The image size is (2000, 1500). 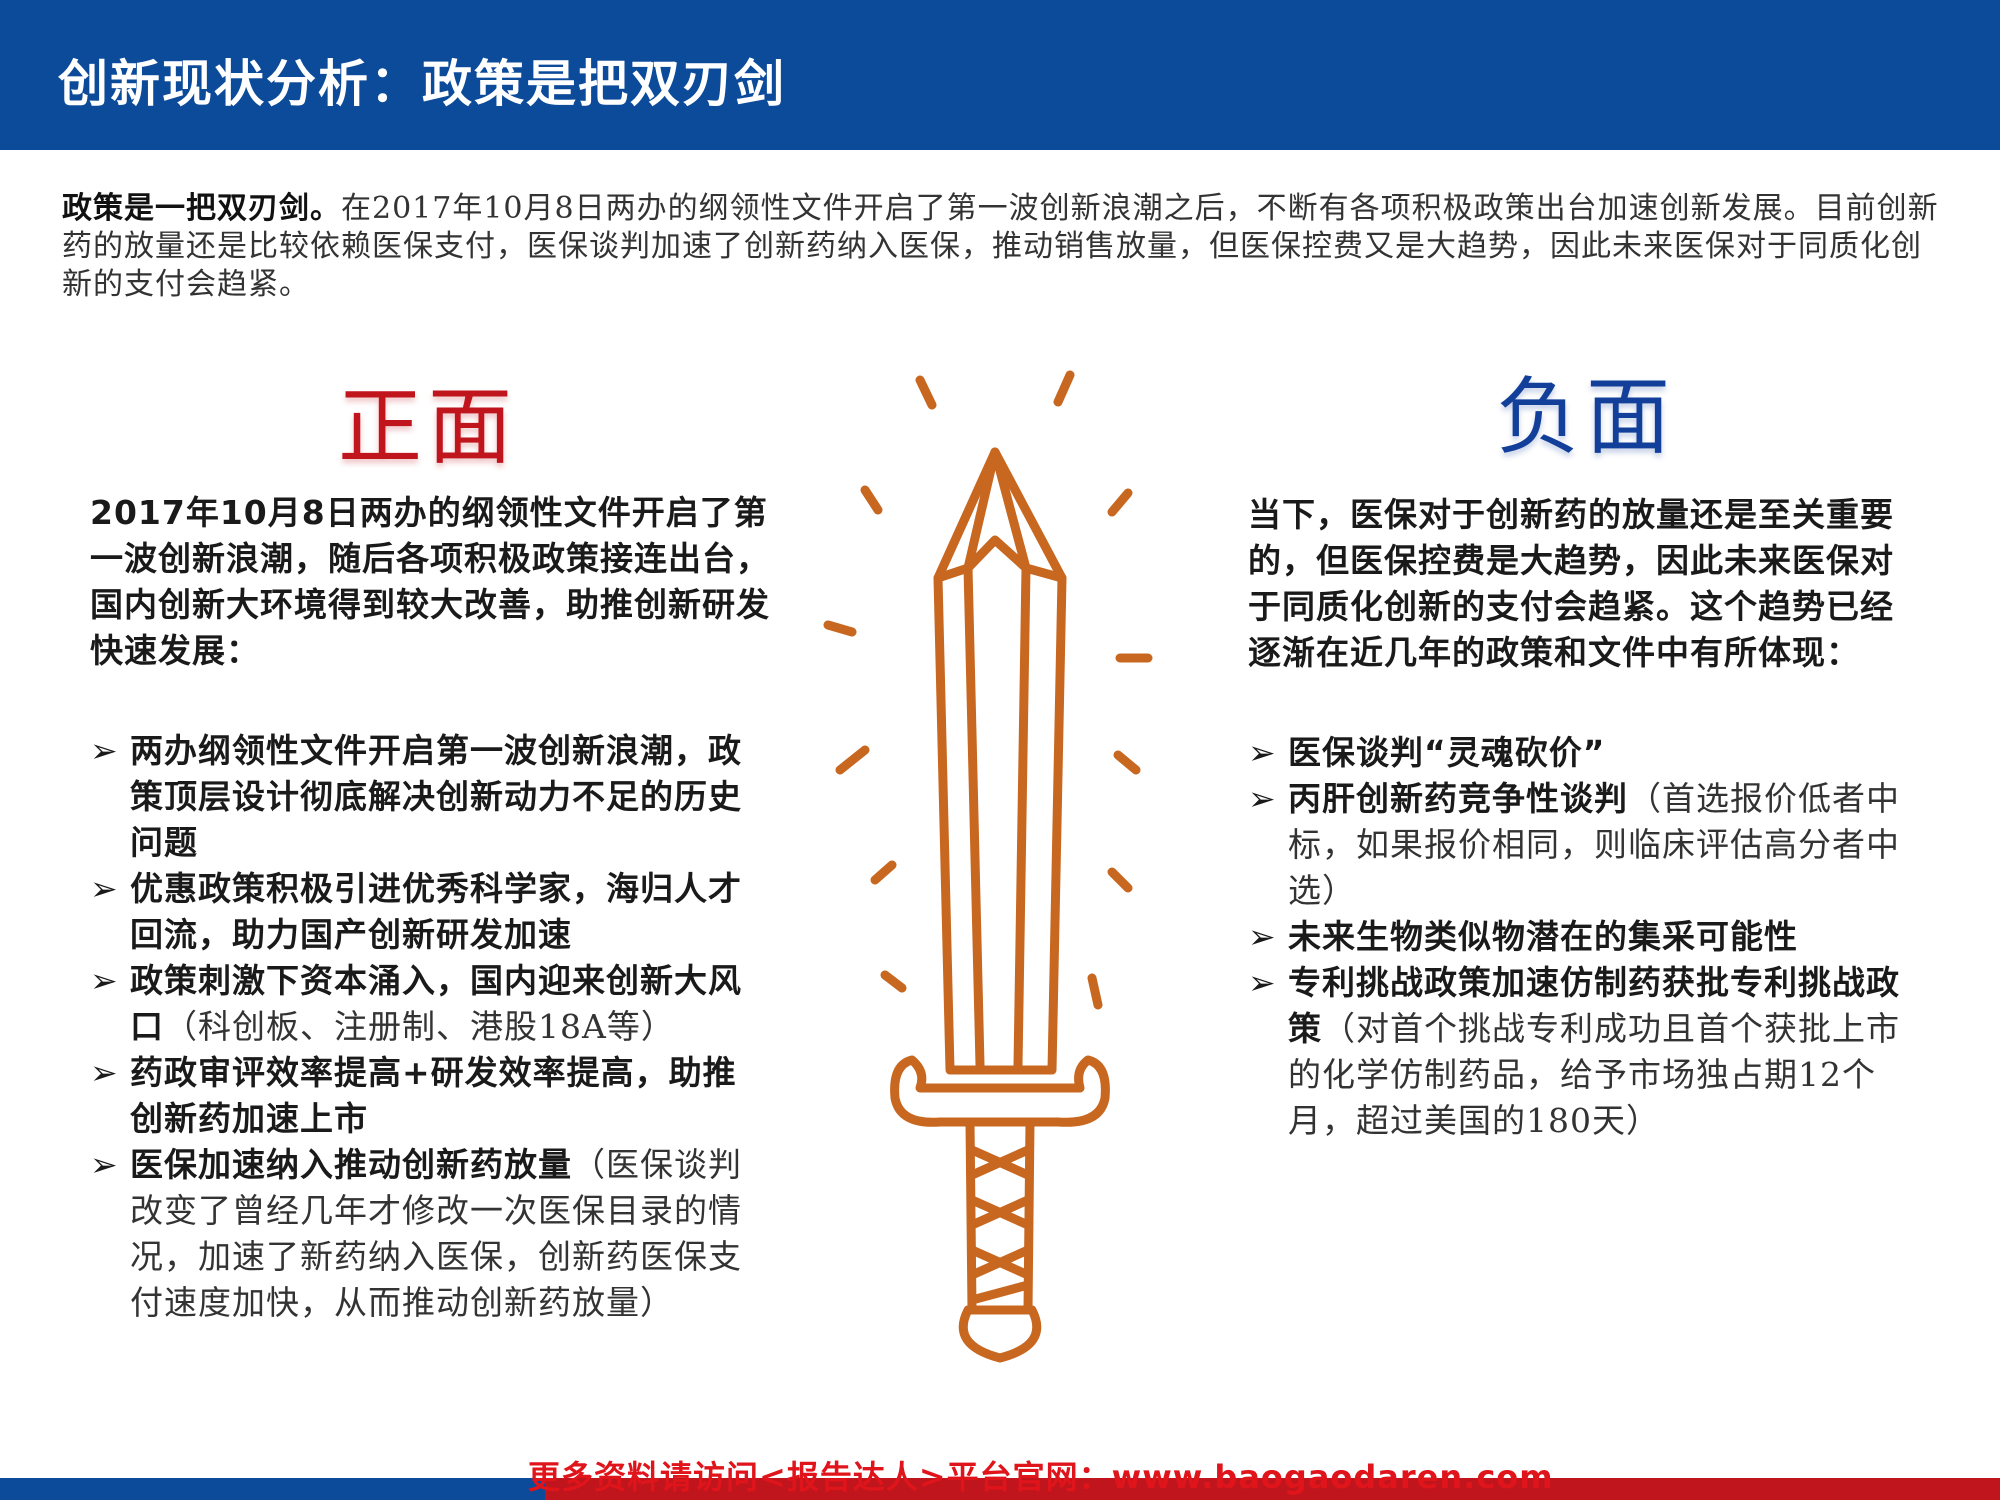 I want to click on positive-item-bold: 政策刺激下资本涌入，国内迎来创新大风口, so click(x=436, y=1003).